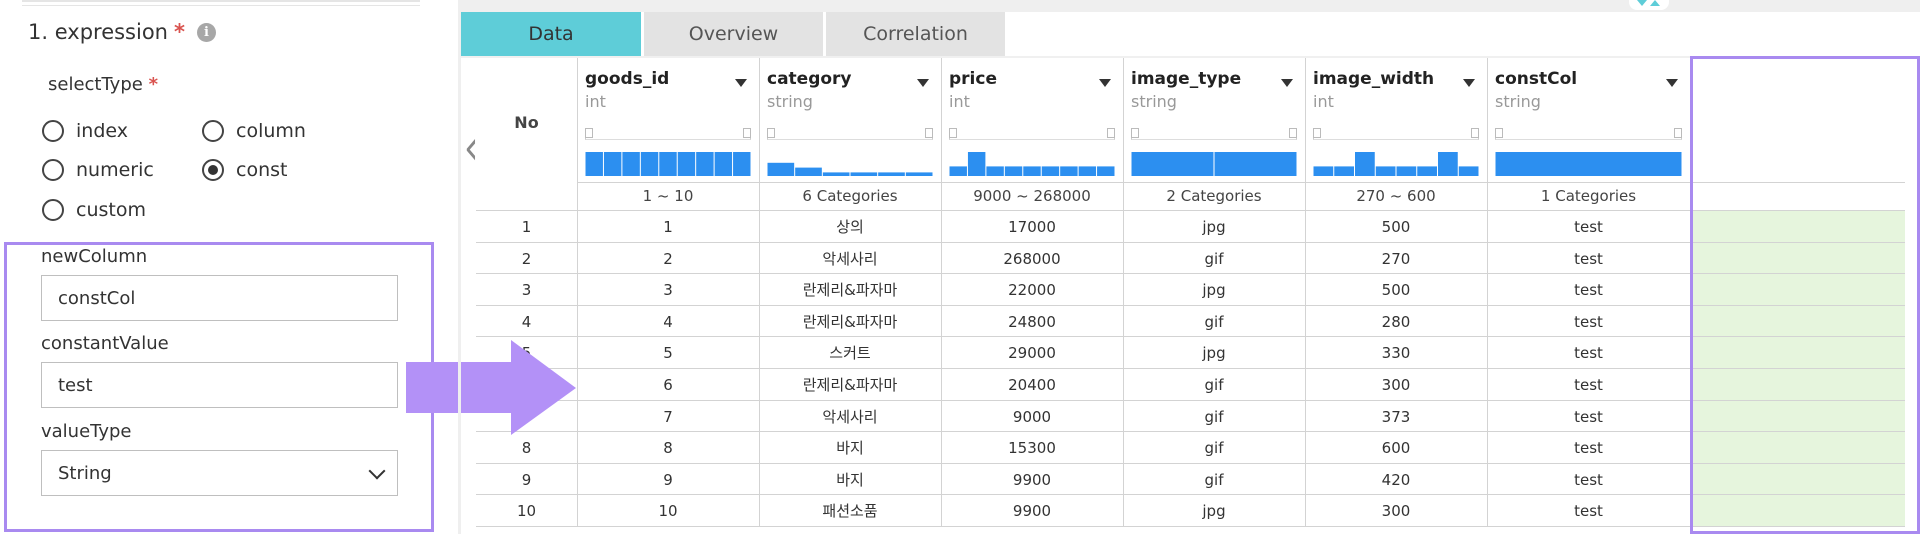 The image size is (1920, 534). What do you see at coordinates (103, 84) in the screenshot?
I see `select-type-label: selectType *` at bounding box center [103, 84].